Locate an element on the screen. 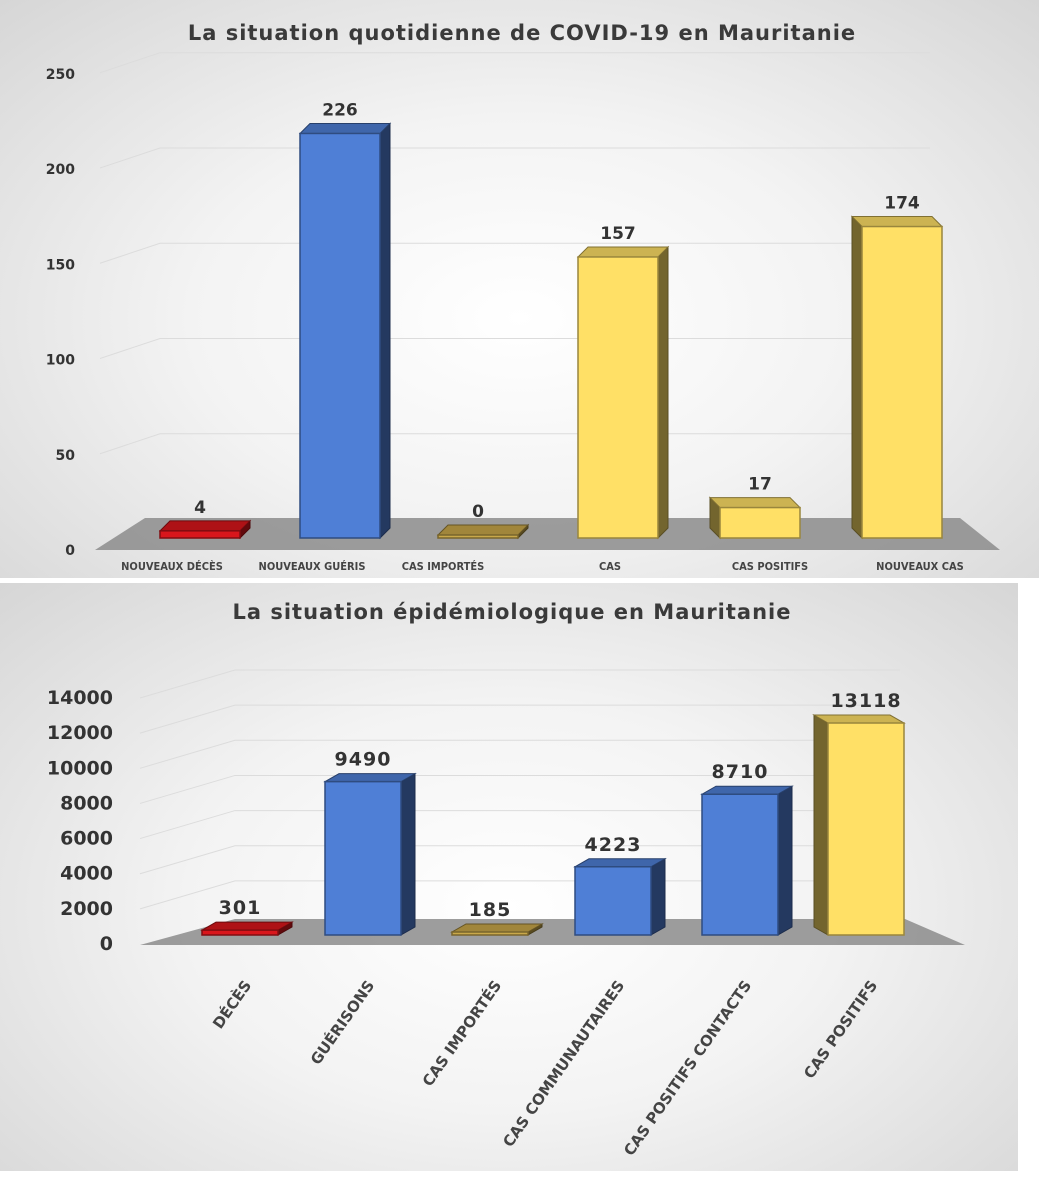 Image resolution: width=1039 pixels, height=1200 pixels. y-tick-label: 8000 is located at coordinates (86, 803).